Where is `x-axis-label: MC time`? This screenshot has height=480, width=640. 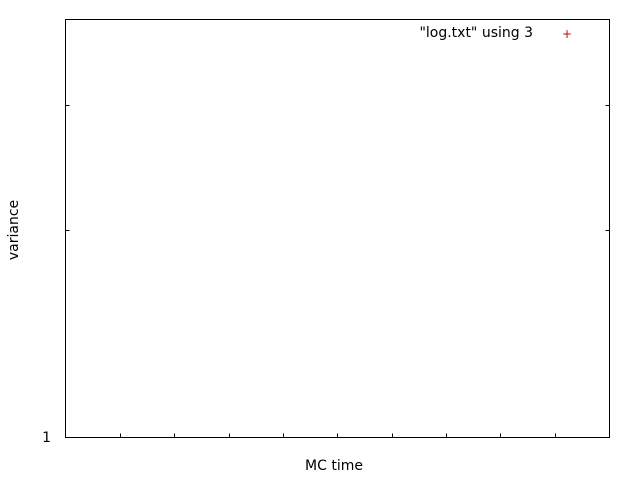
x-axis-label: MC time is located at coordinates (334, 466).